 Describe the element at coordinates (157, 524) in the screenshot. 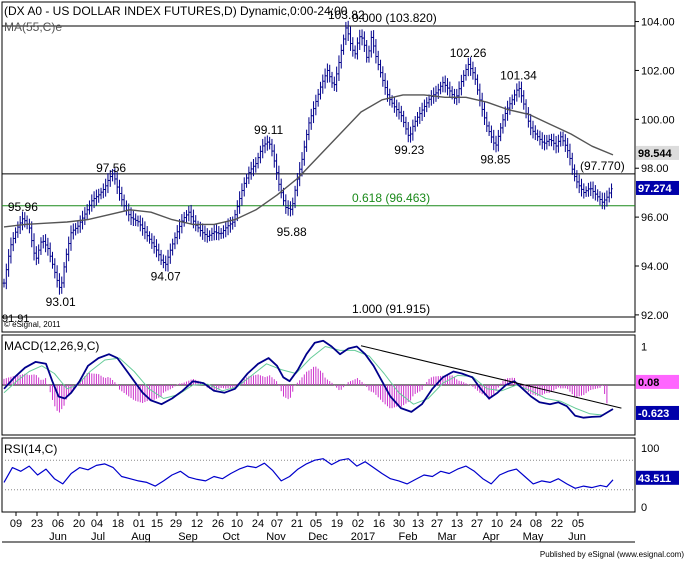

I see `date-axis-day-label: 15` at that location.